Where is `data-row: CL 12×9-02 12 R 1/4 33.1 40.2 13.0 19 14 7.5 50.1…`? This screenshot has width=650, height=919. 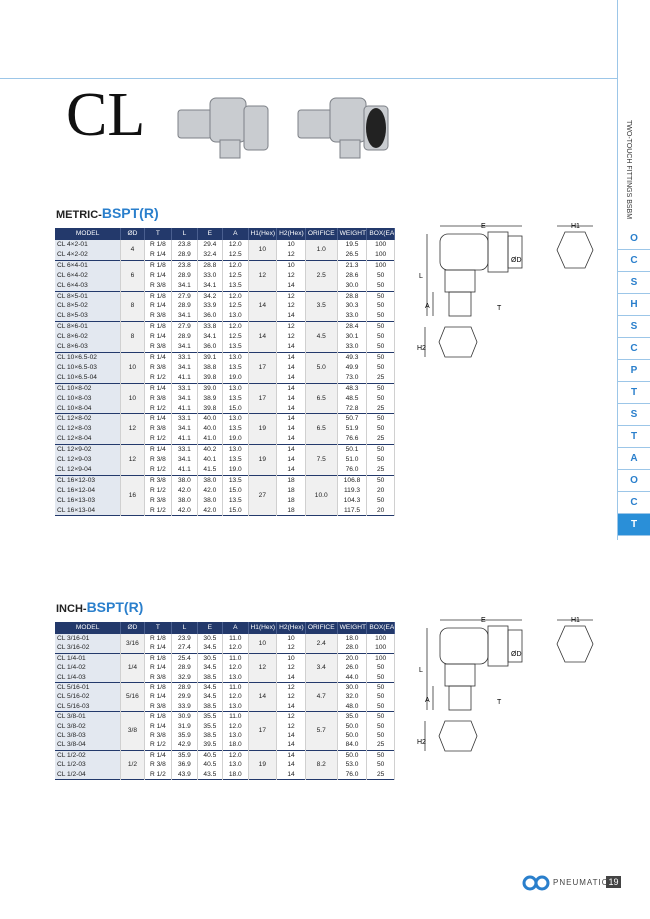 data-row: CL 12×9-02 12 R 1/4 33.1 40.2 13.0 19 14 7.5 50.1… is located at coordinates (225, 460).